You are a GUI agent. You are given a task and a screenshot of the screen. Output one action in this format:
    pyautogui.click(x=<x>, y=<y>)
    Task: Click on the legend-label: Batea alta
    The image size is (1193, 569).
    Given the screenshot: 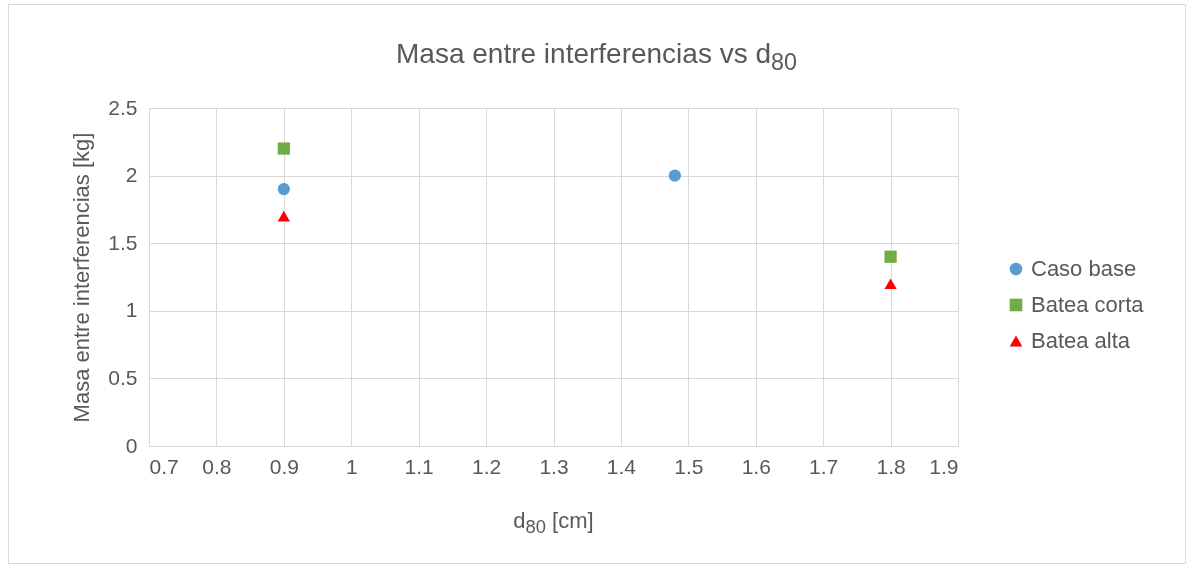 What is the action you would take?
    pyautogui.click(x=1081, y=340)
    